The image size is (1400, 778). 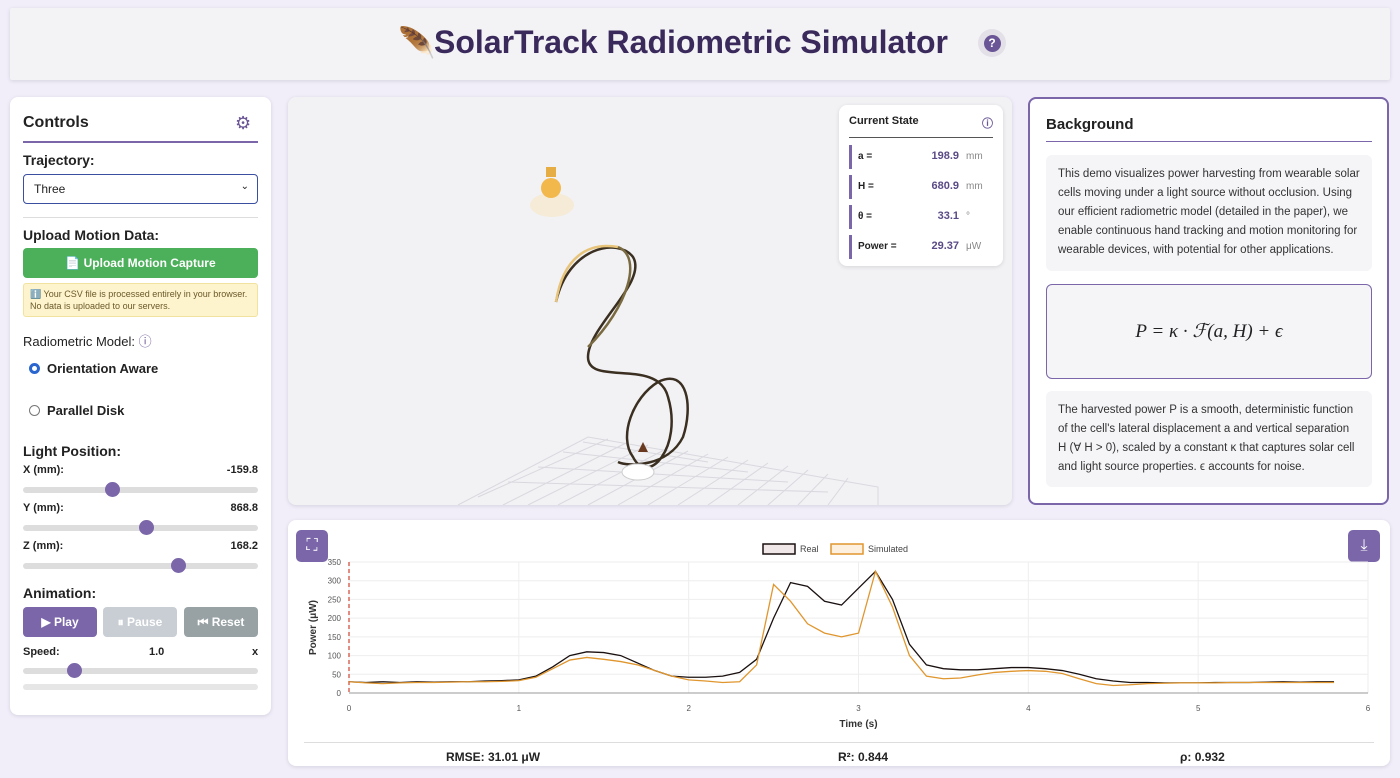 What do you see at coordinates (79, 341) in the screenshot?
I see `model-label-text: Radiometric Model:` at bounding box center [79, 341].